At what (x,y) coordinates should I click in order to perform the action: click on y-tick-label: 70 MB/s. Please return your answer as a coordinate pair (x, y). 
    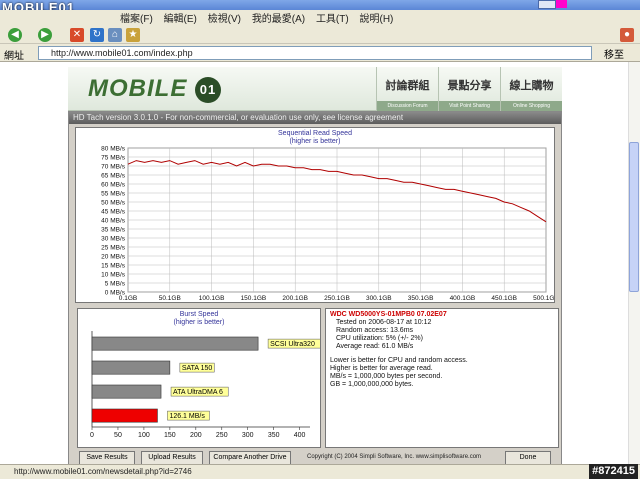
    Looking at the image, I should click on (113, 167).